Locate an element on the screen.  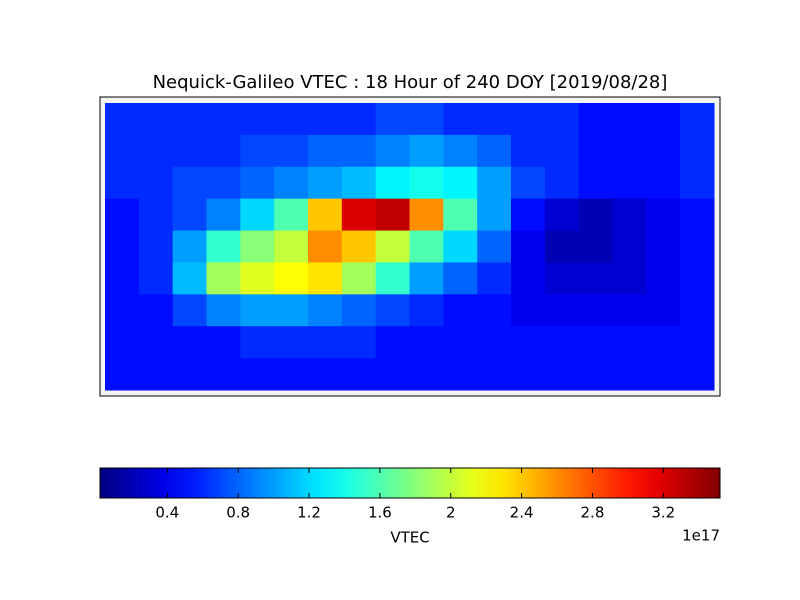
colorbar-tick-label: 3.2 is located at coordinates (663, 513).